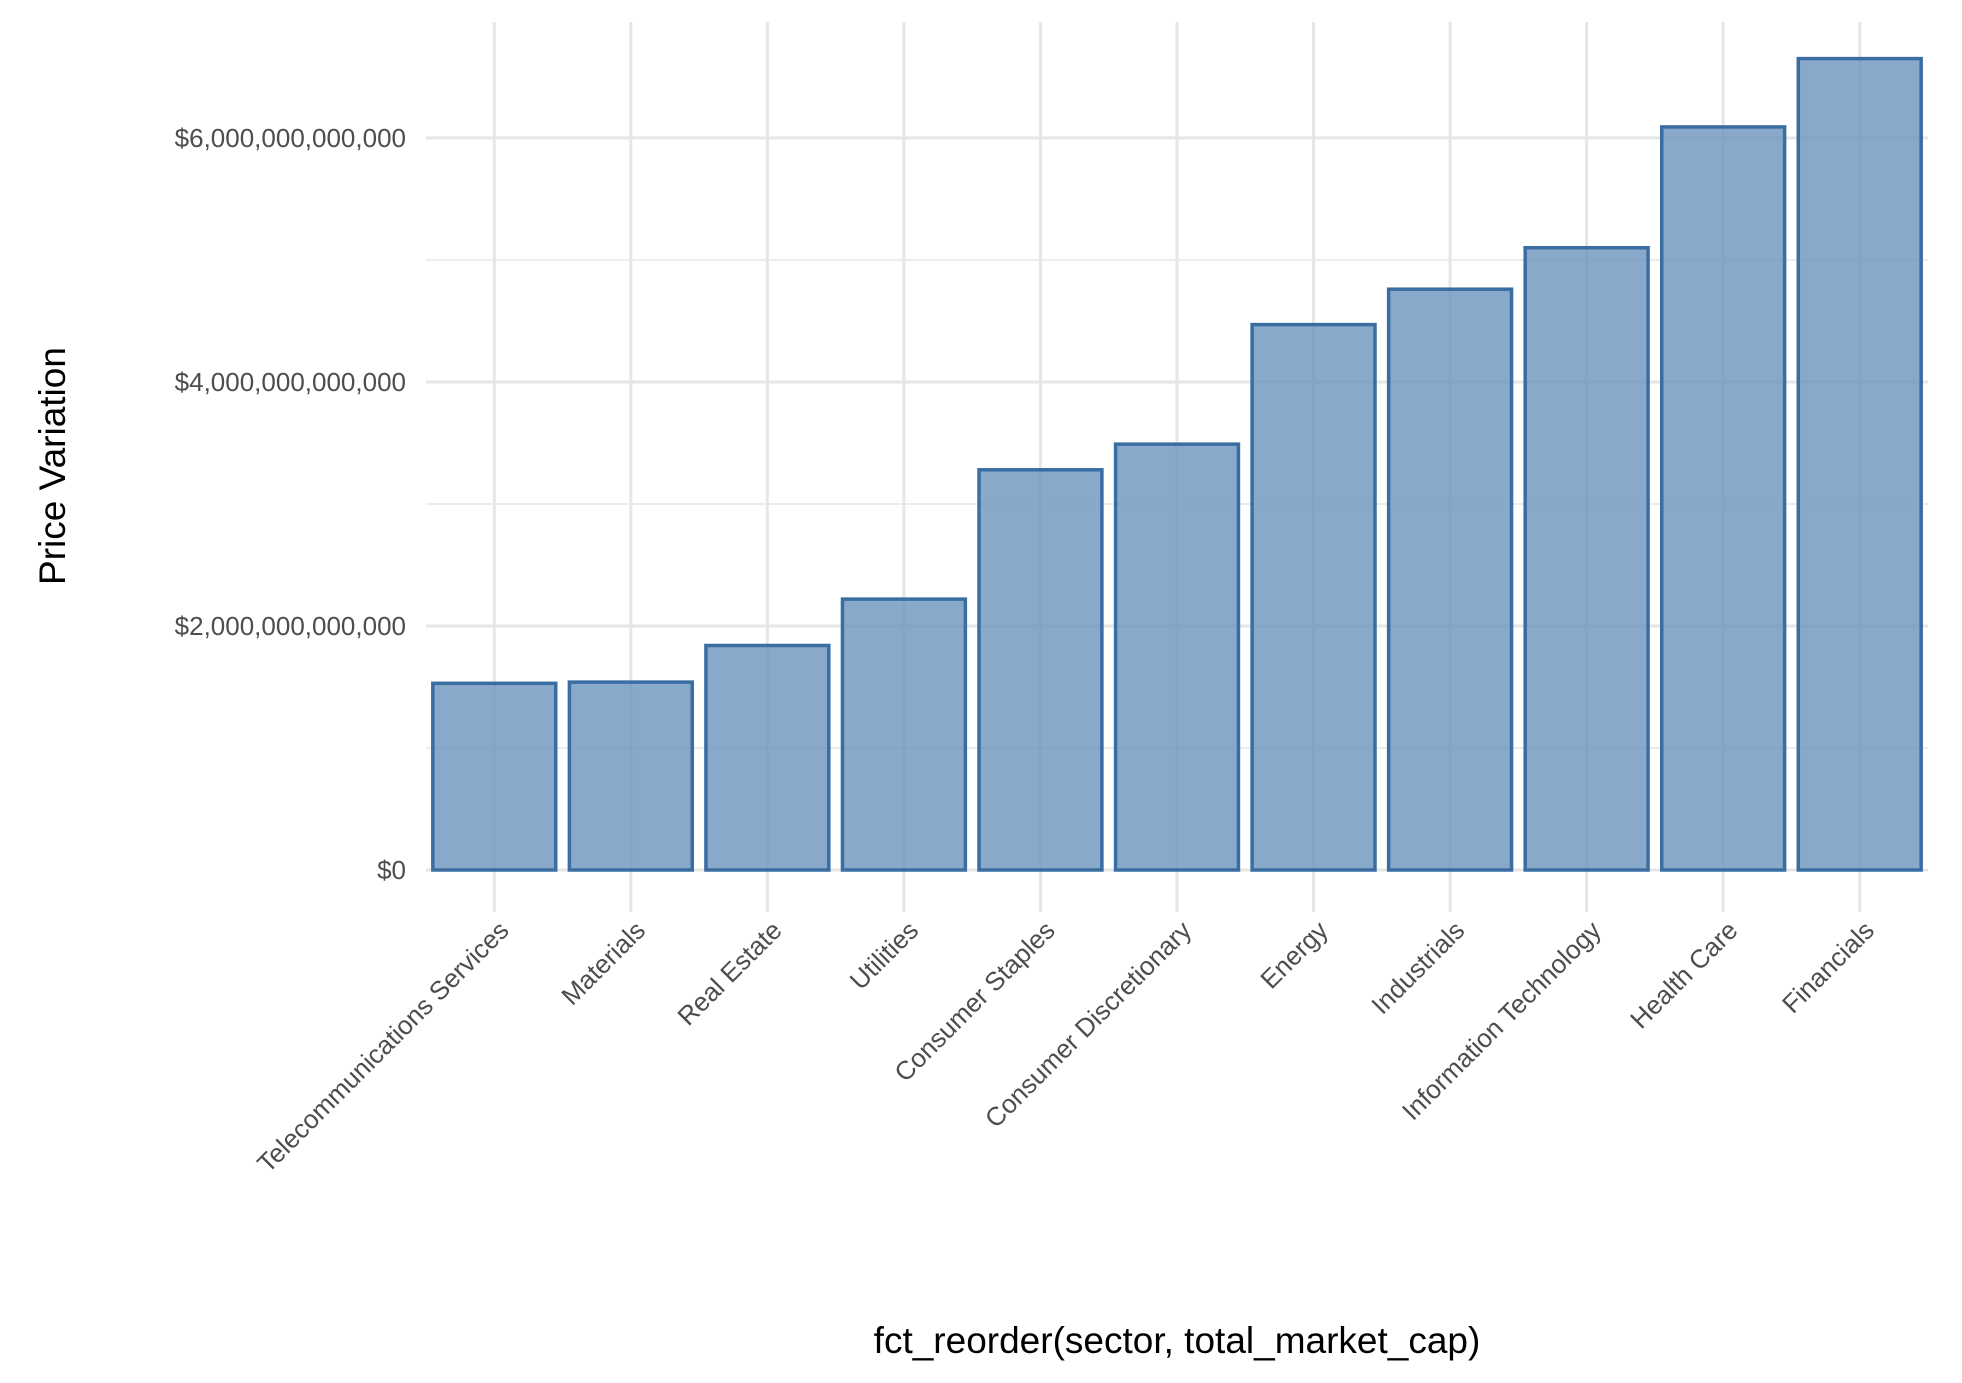 Image resolution: width=1962 pixels, height=1383 pixels. I want to click on bar-utilities, so click(904, 734).